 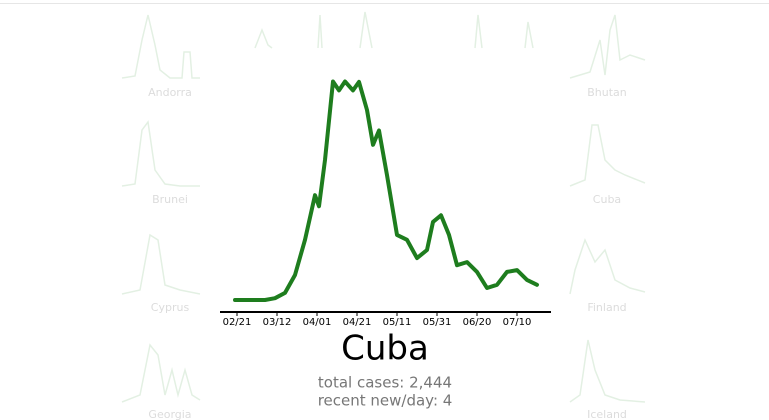 What do you see at coordinates (517, 322) in the screenshot?
I see `x-tick-label: 07/10` at bounding box center [517, 322].